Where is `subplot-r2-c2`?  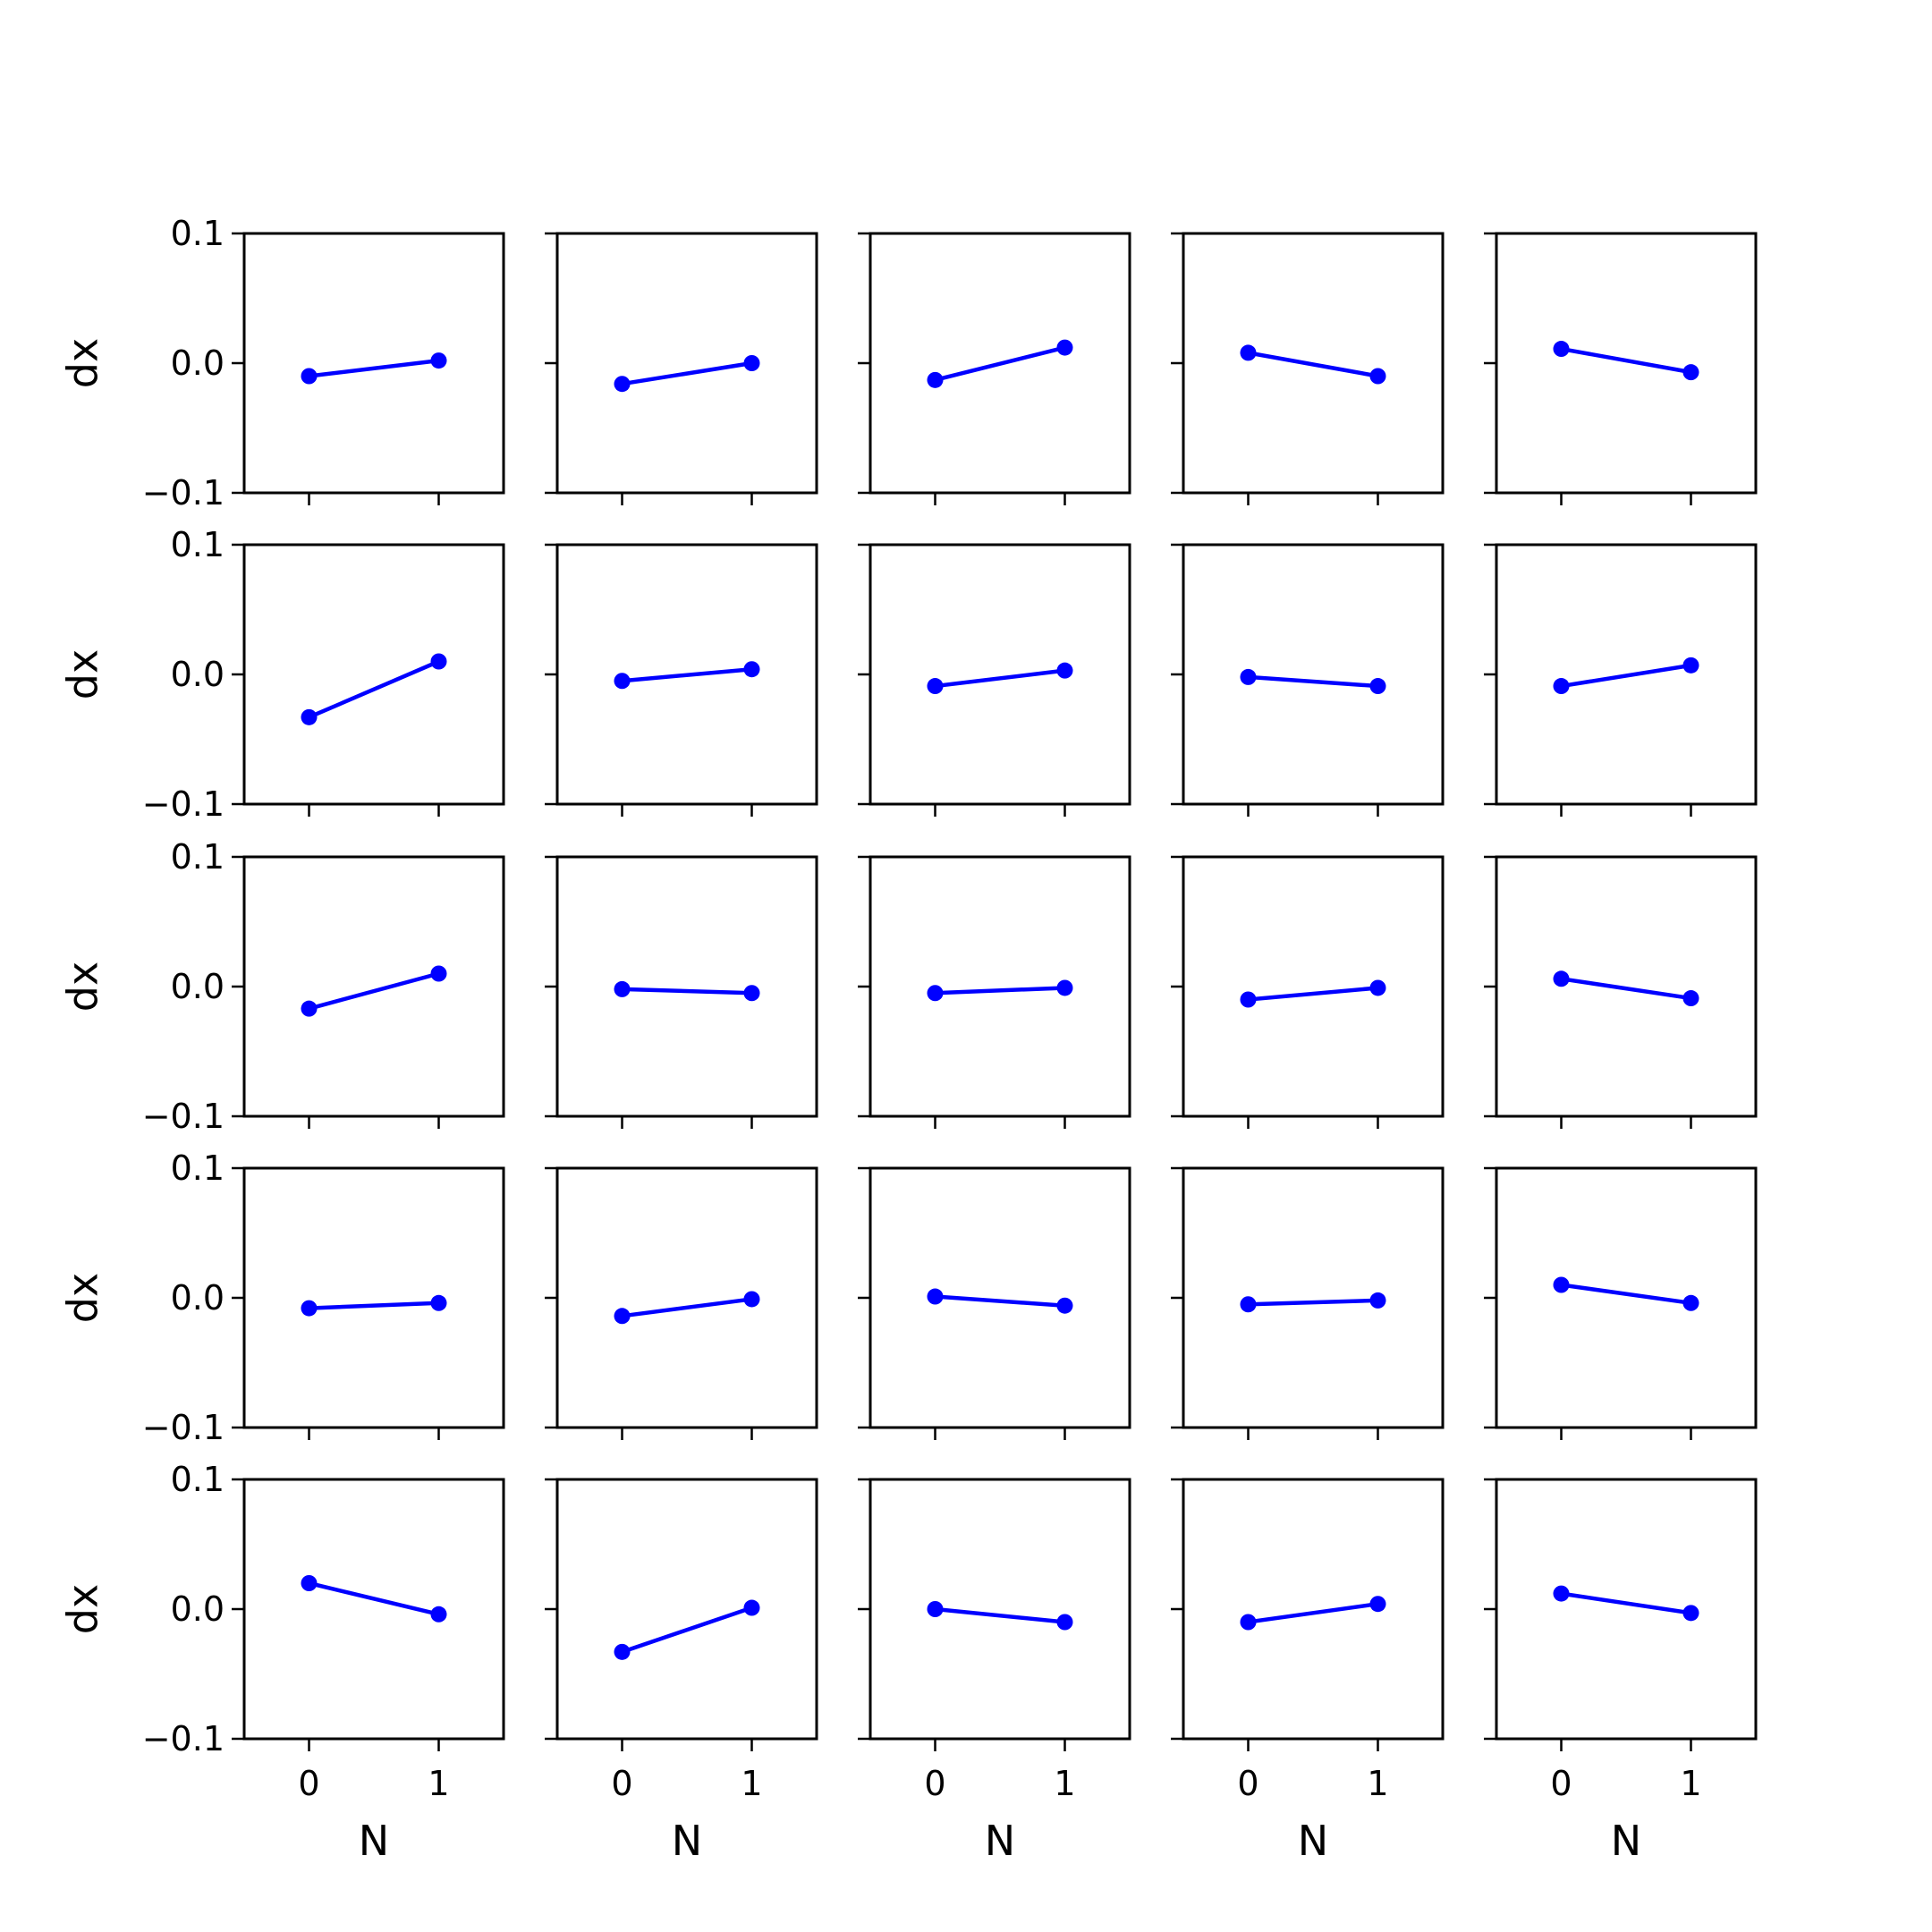
subplot-r2-c2 is located at coordinates (994, 992).